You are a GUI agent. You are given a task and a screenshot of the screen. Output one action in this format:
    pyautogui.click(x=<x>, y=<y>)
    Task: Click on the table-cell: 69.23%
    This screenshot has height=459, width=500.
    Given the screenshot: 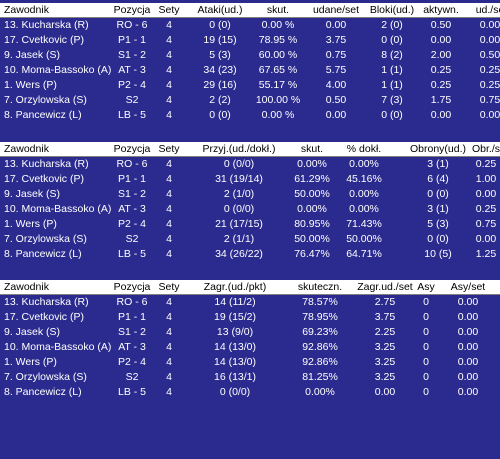 What is the action you would take?
    pyautogui.click(x=320, y=332)
    